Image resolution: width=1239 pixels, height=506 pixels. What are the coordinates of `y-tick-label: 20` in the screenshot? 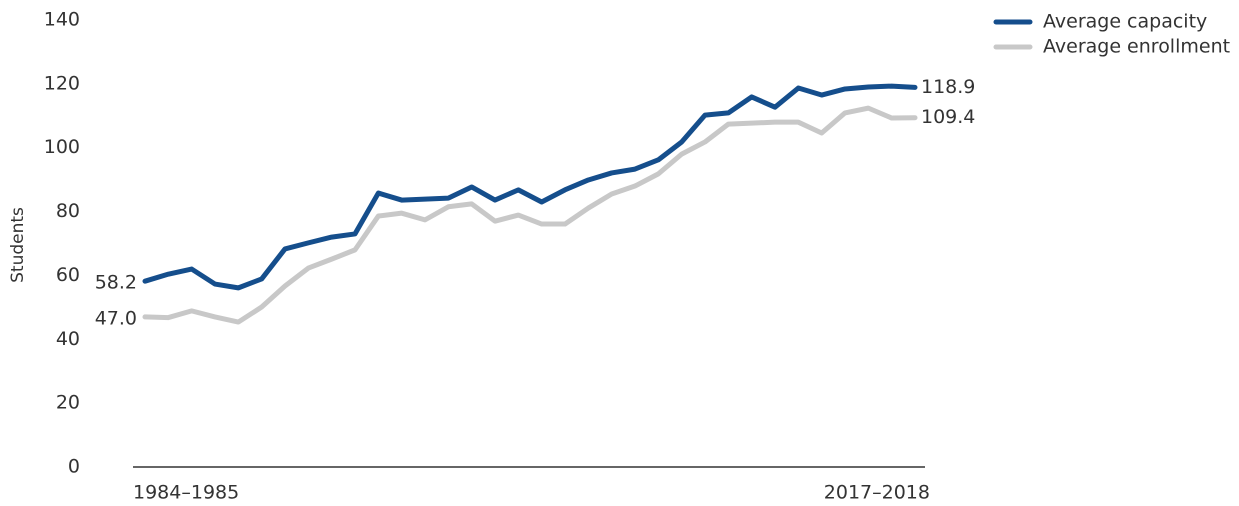 It's located at (68, 403).